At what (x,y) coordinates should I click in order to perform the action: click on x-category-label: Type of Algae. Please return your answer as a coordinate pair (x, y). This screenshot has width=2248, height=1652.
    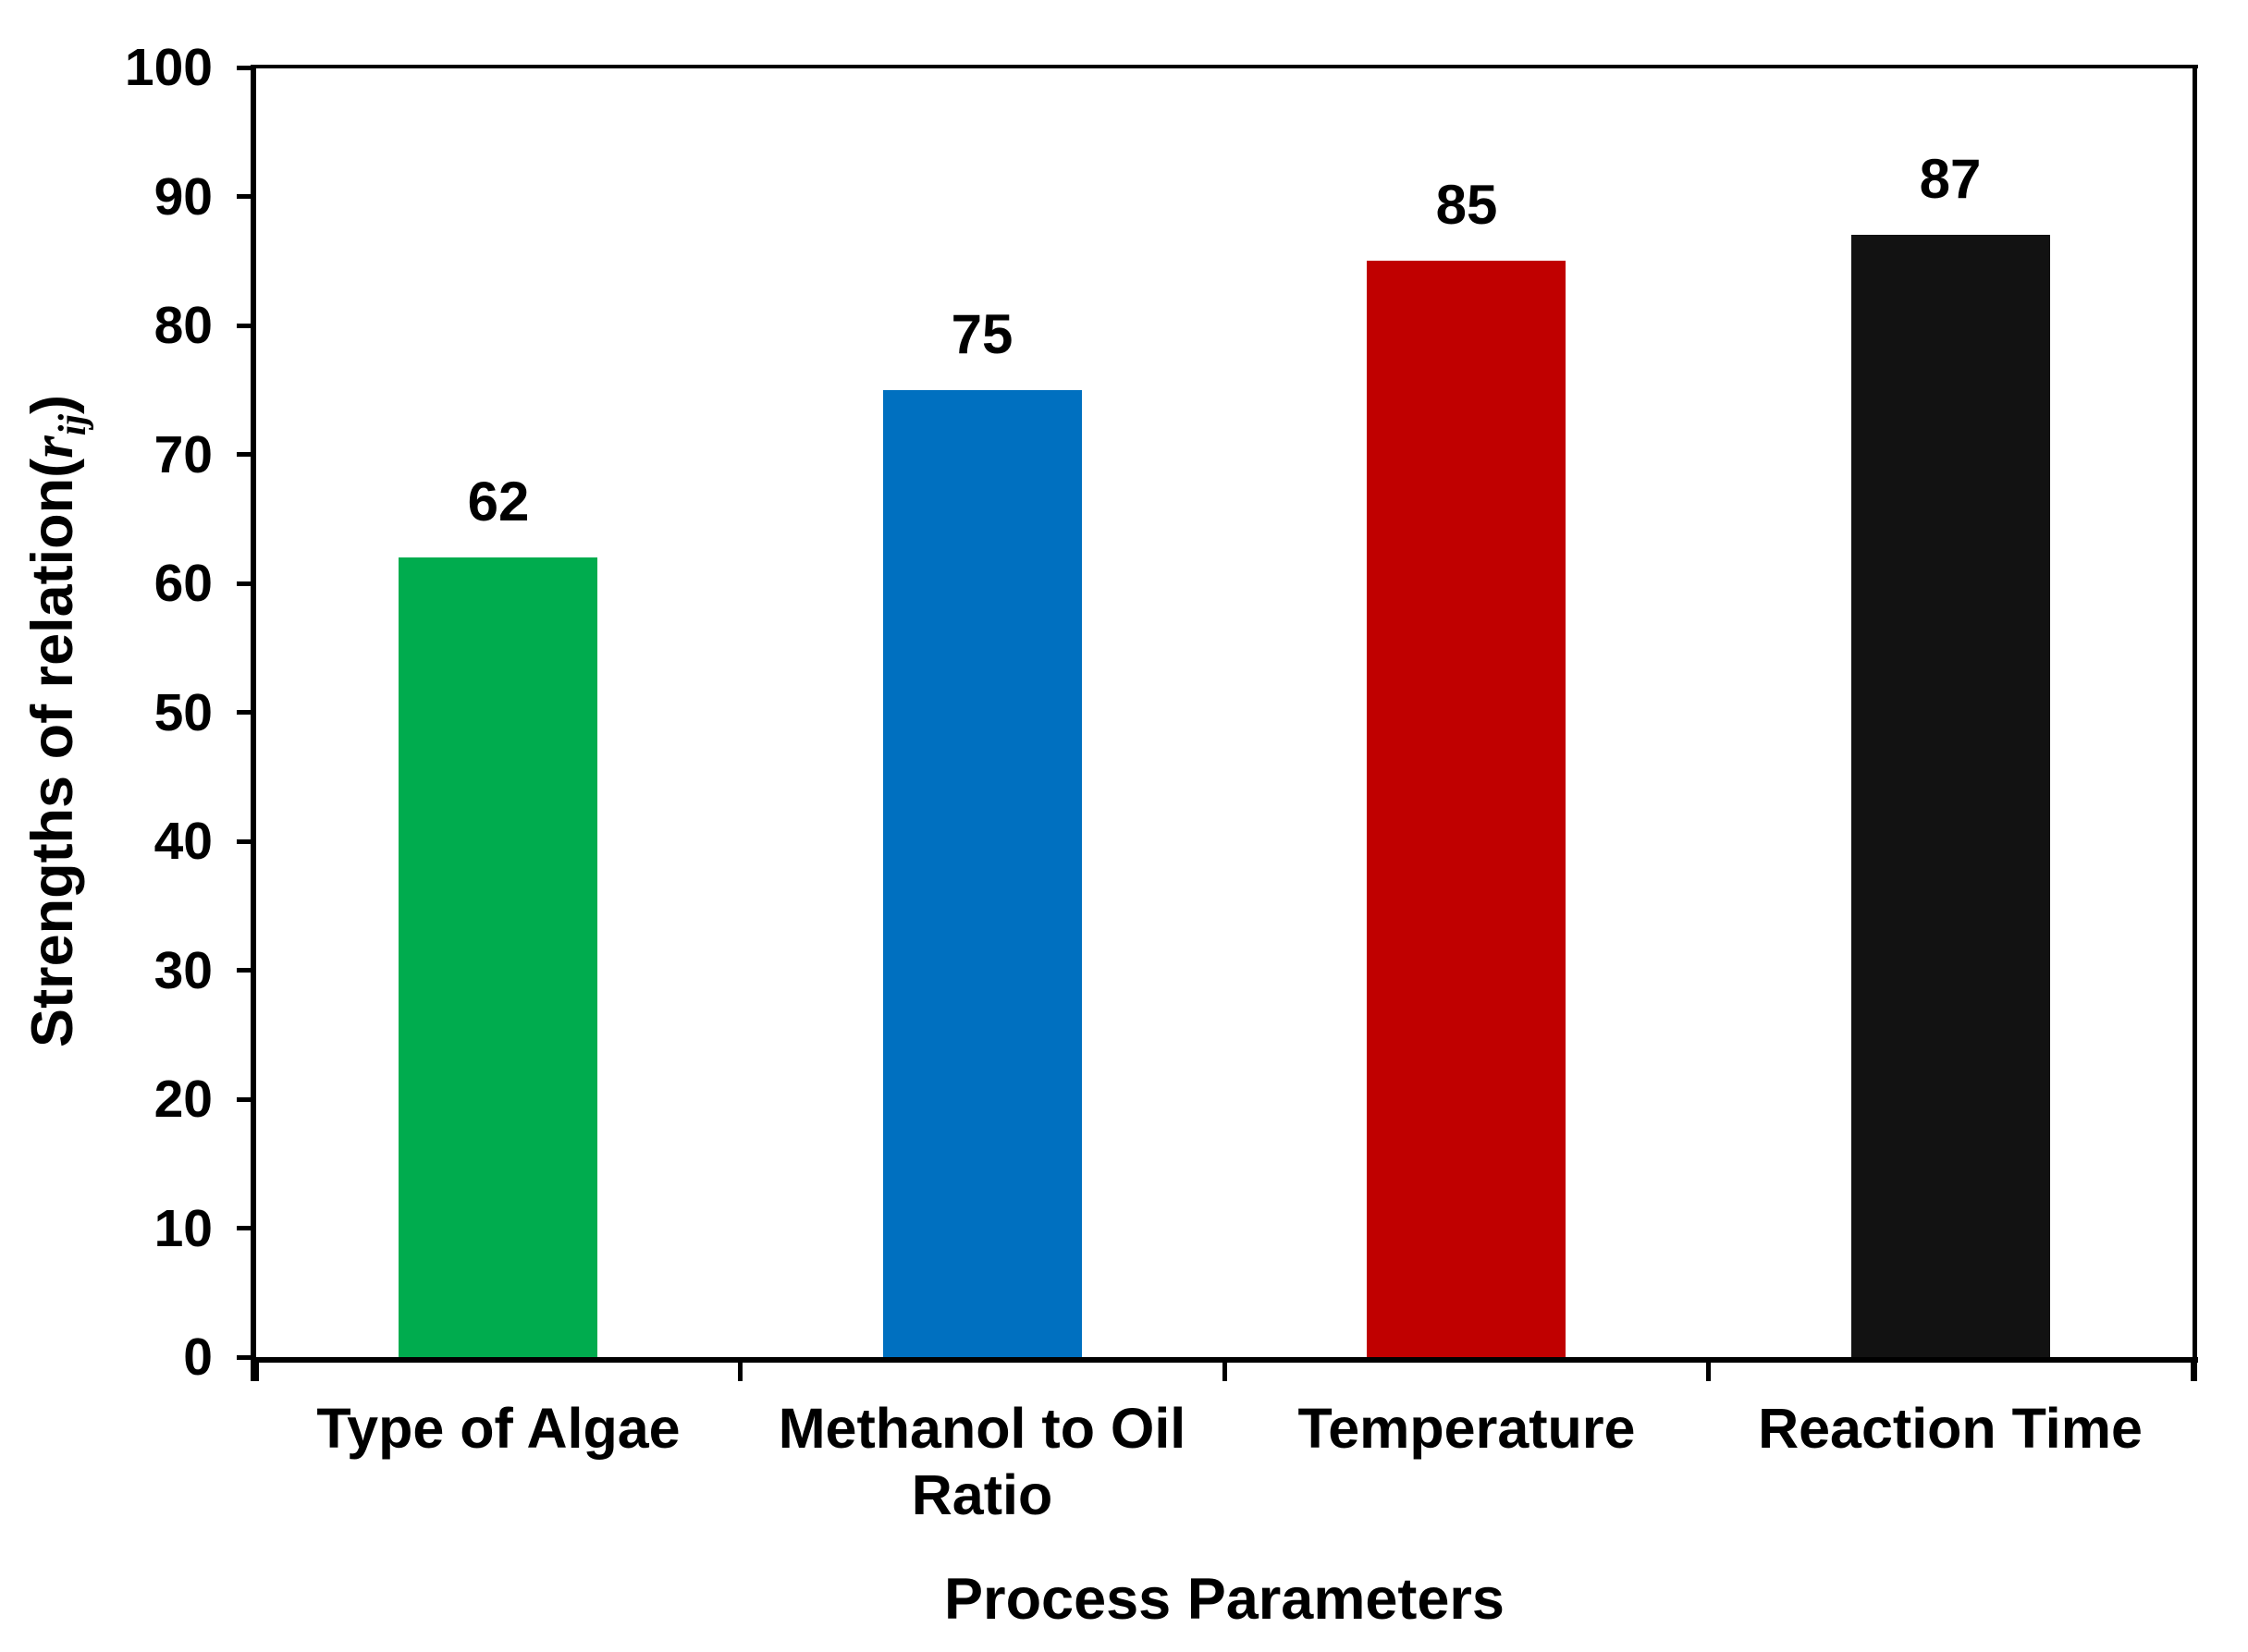
    Looking at the image, I should click on (498, 1428).